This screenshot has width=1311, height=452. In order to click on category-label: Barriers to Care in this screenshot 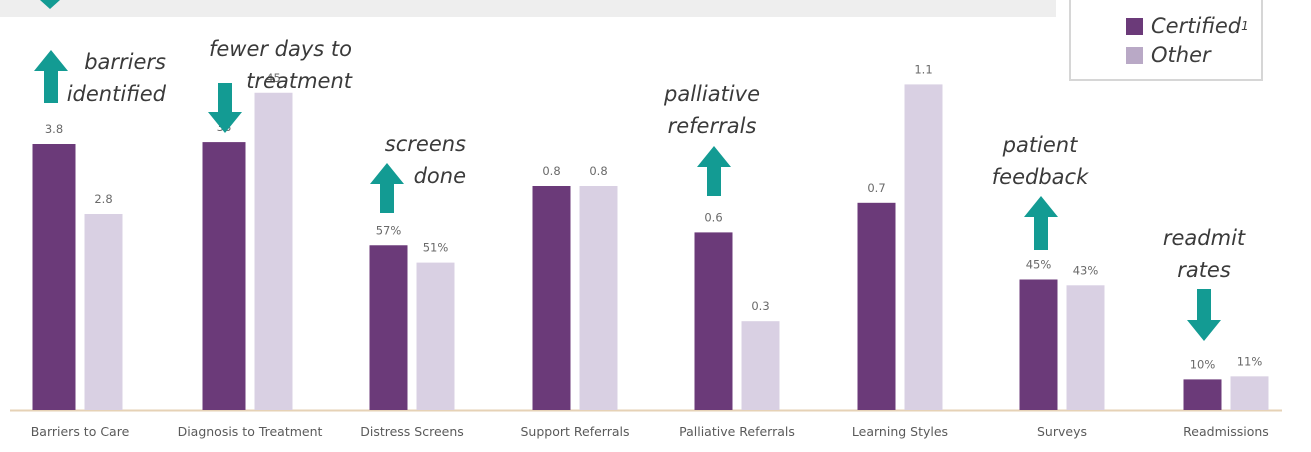, I will do `click(80, 431)`.